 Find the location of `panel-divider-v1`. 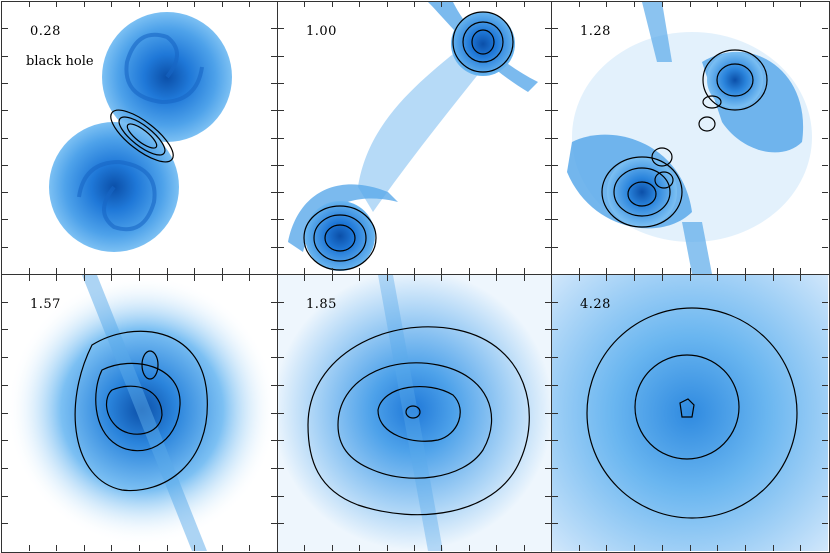

panel-divider-v1 is located at coordinates (277, 276).